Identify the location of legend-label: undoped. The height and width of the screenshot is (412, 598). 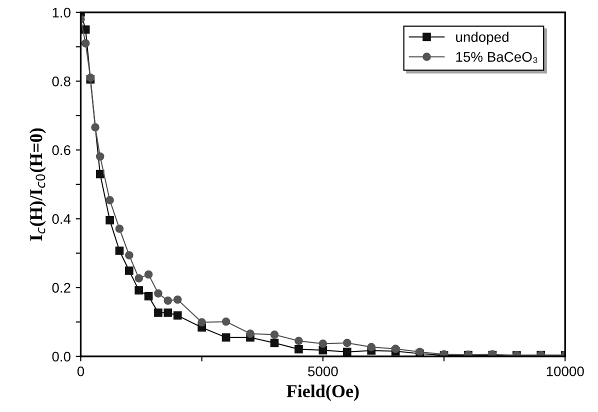
(482, 38).